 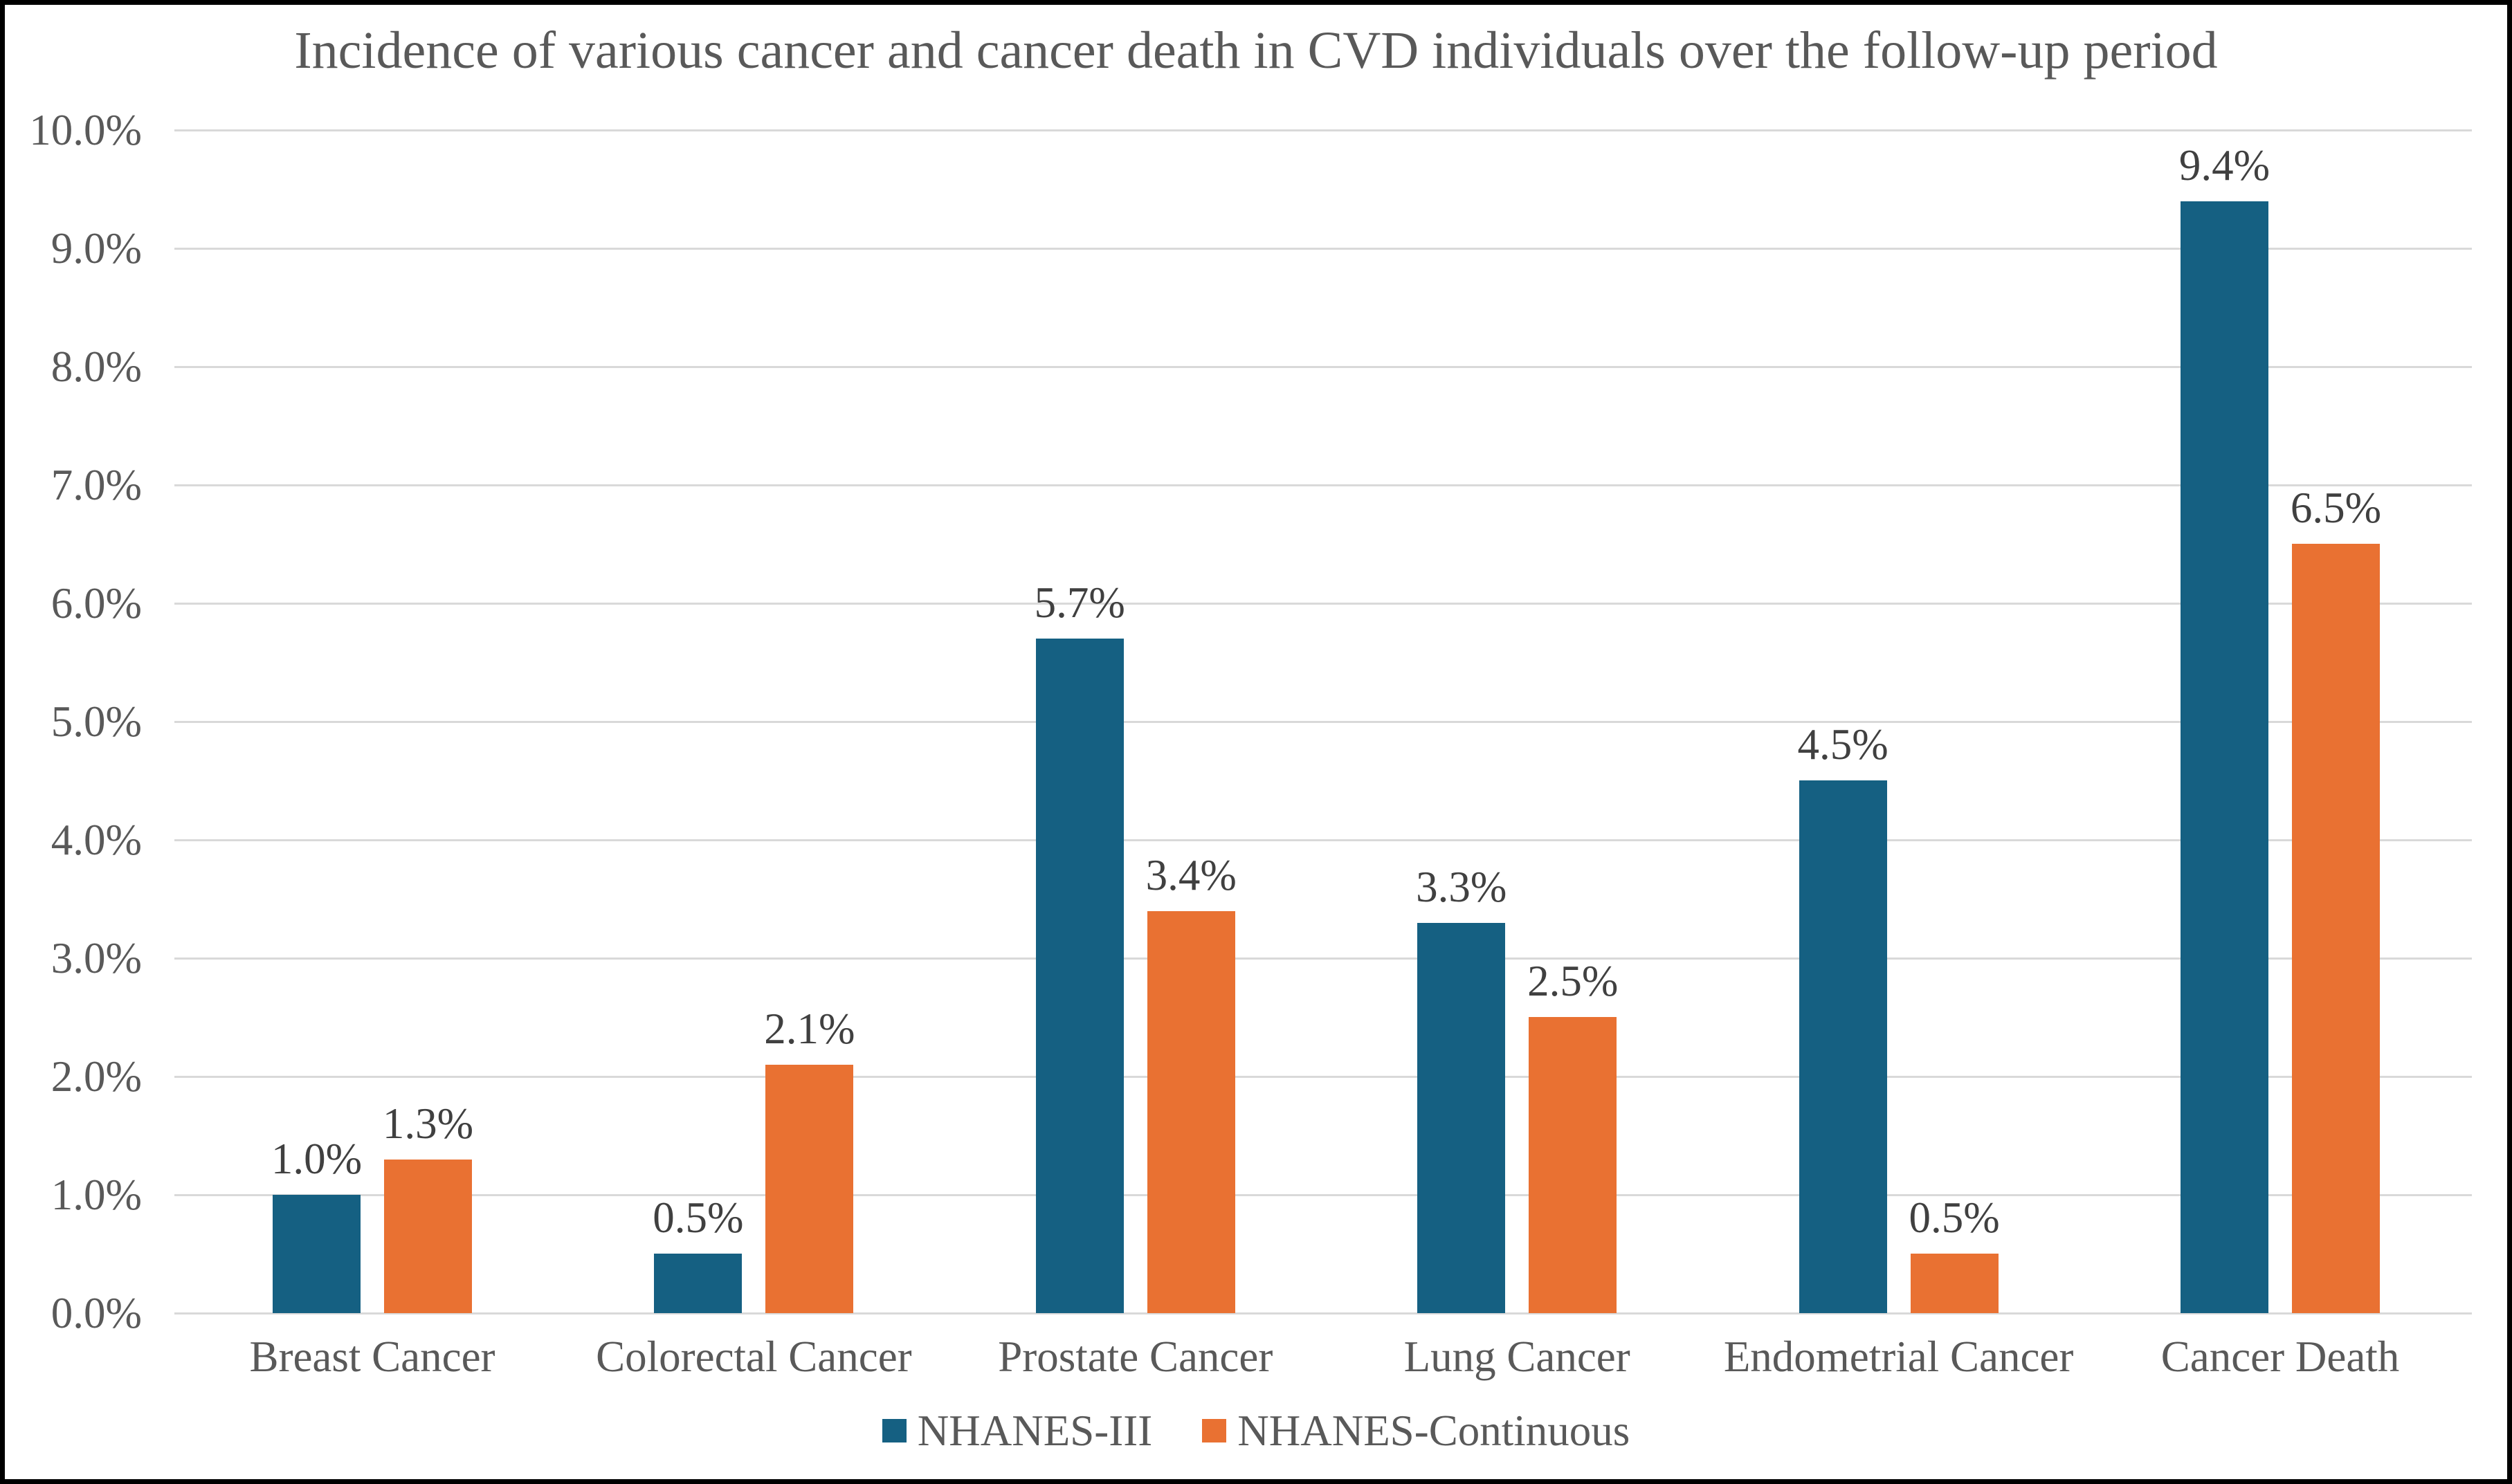 What do you see at coordinates (96, 485) in the screenshot?
I see `y-axis-tick-label: 7.0%` at bounding box center [96, 485].